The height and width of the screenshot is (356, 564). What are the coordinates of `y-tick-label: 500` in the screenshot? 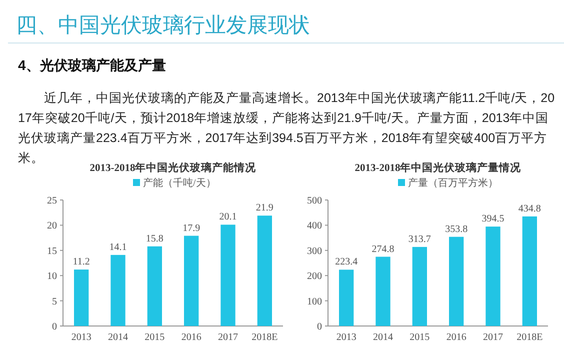 It's located at (314, 201).